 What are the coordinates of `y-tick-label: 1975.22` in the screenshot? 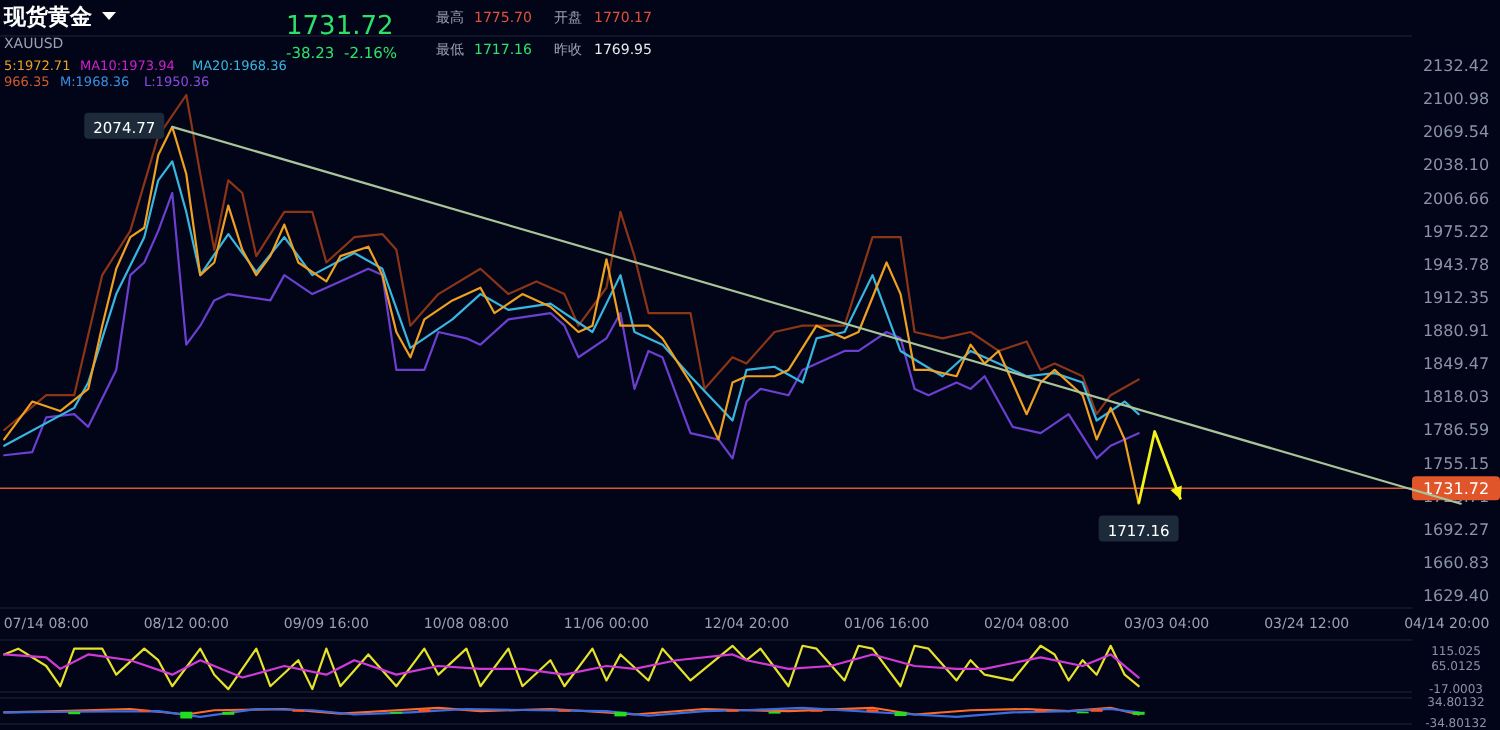 It's located at (1456, 231).